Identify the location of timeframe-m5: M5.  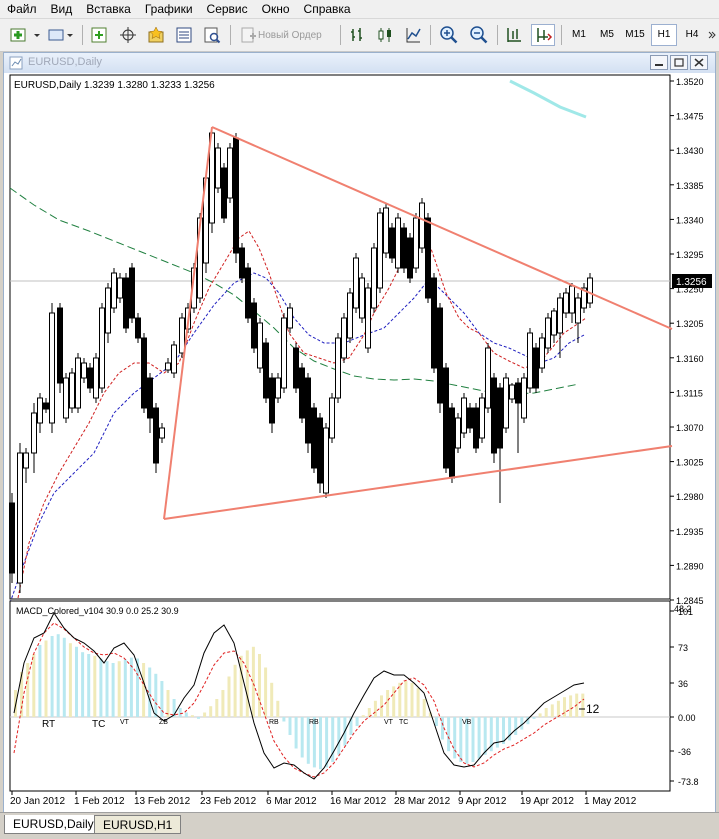
(607, 34).